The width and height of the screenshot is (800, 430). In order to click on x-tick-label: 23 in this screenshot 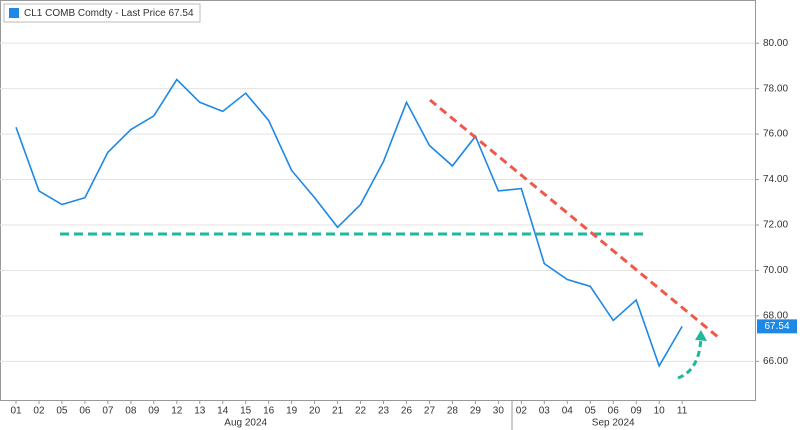, I will do `click(384, 411)`.